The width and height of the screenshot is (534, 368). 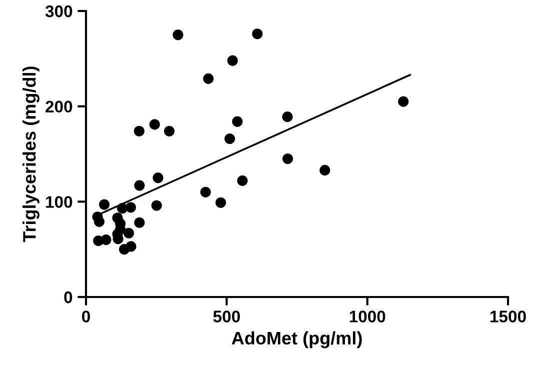 I want to click on y-tick-label: 100, so click(x=59, y=202).